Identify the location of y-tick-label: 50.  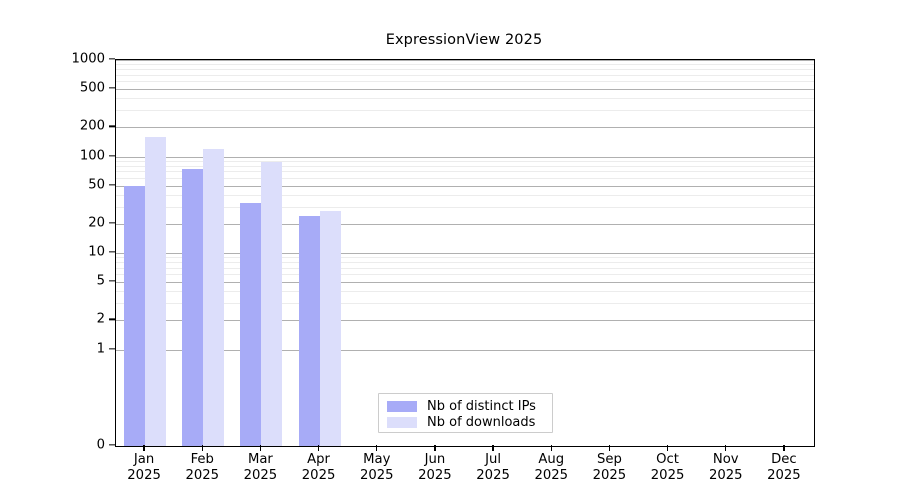
(96, 185).